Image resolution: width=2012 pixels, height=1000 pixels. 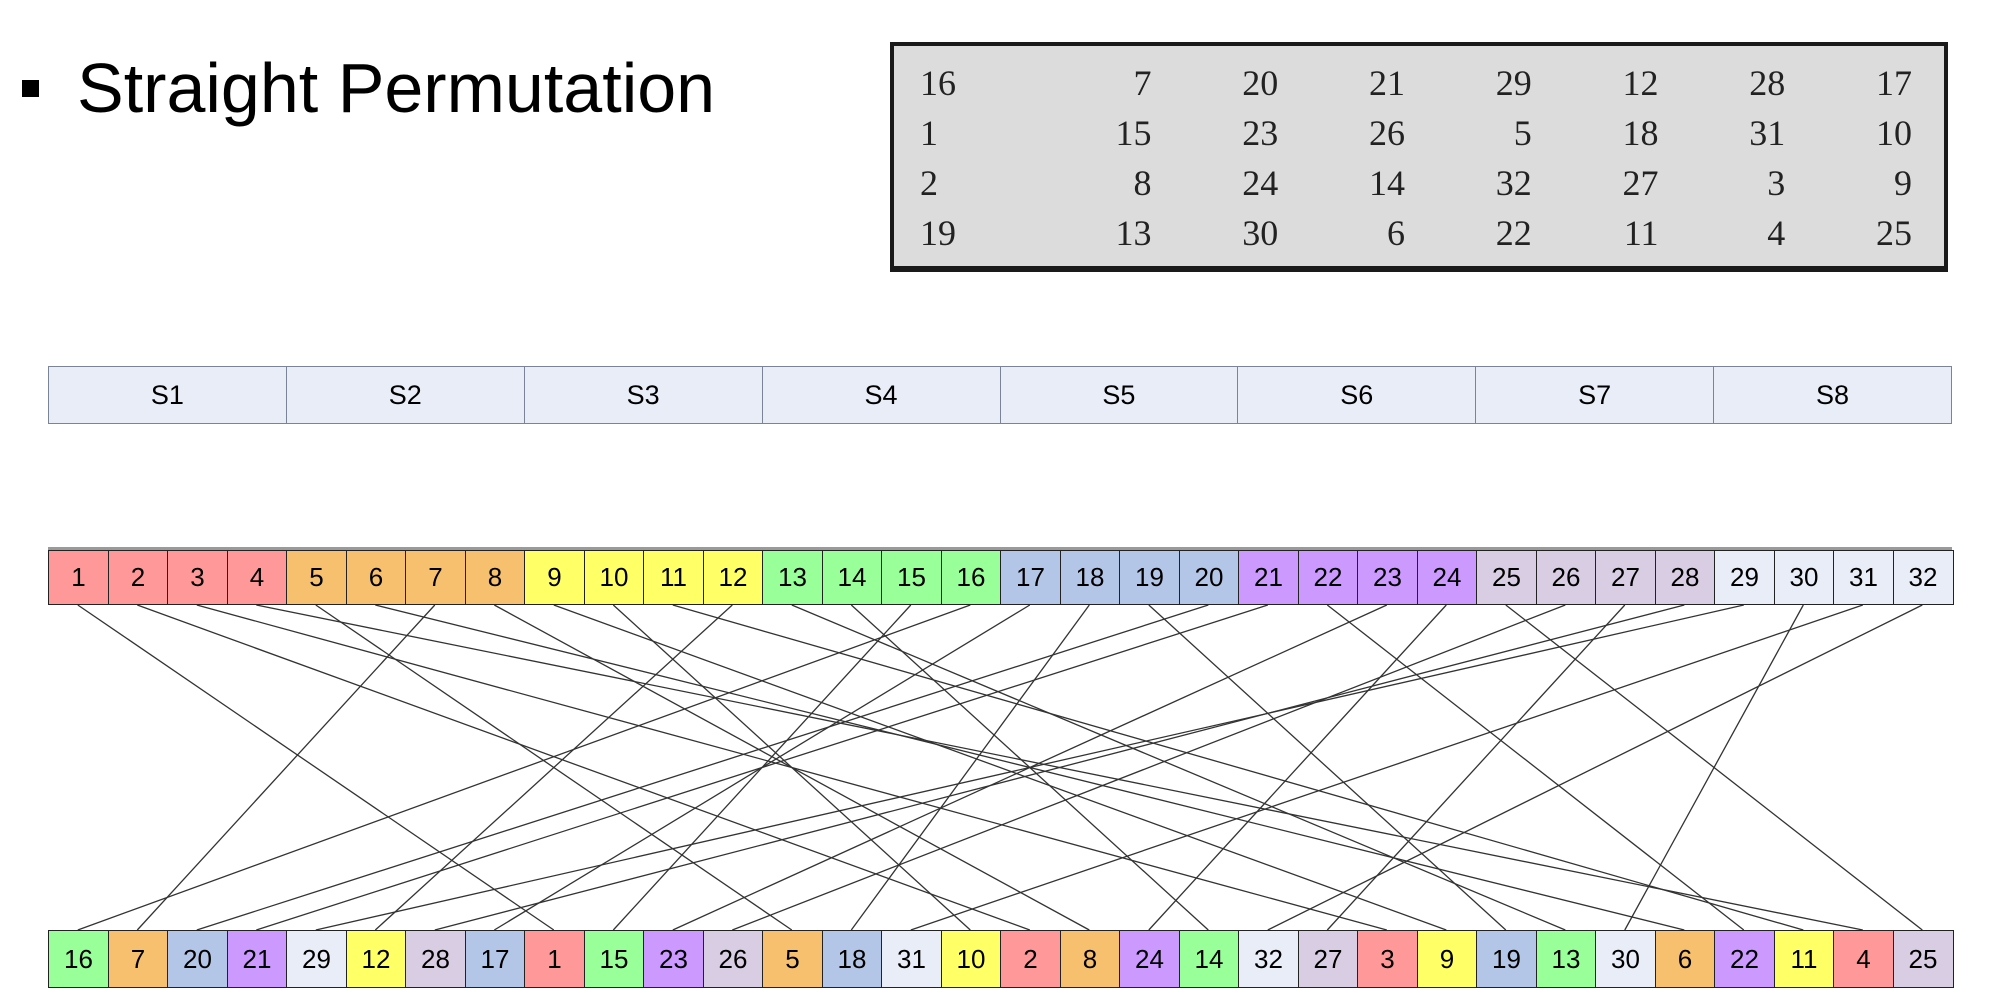 What do you see at coordinates (1744, 577) in the screenshot?
I see `input-bit-cell: 29` at bounding box center [1744, 577].